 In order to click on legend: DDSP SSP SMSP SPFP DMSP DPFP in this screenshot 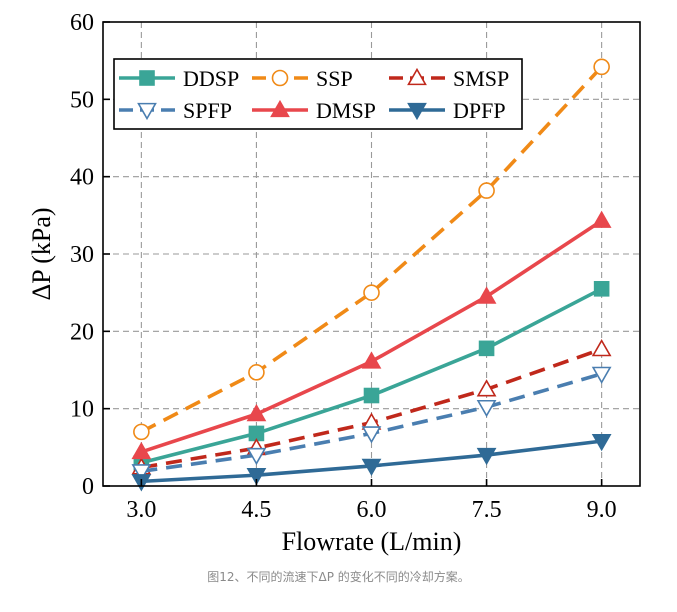, I will do `click(318, 94)`.